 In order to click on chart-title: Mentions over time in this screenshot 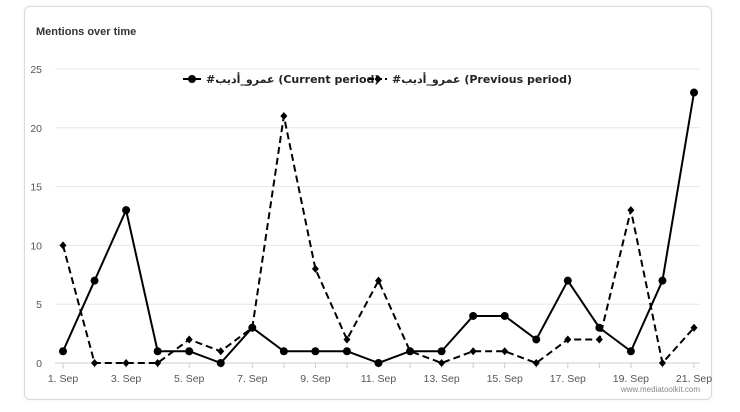, I will do `click(86, 32)`.